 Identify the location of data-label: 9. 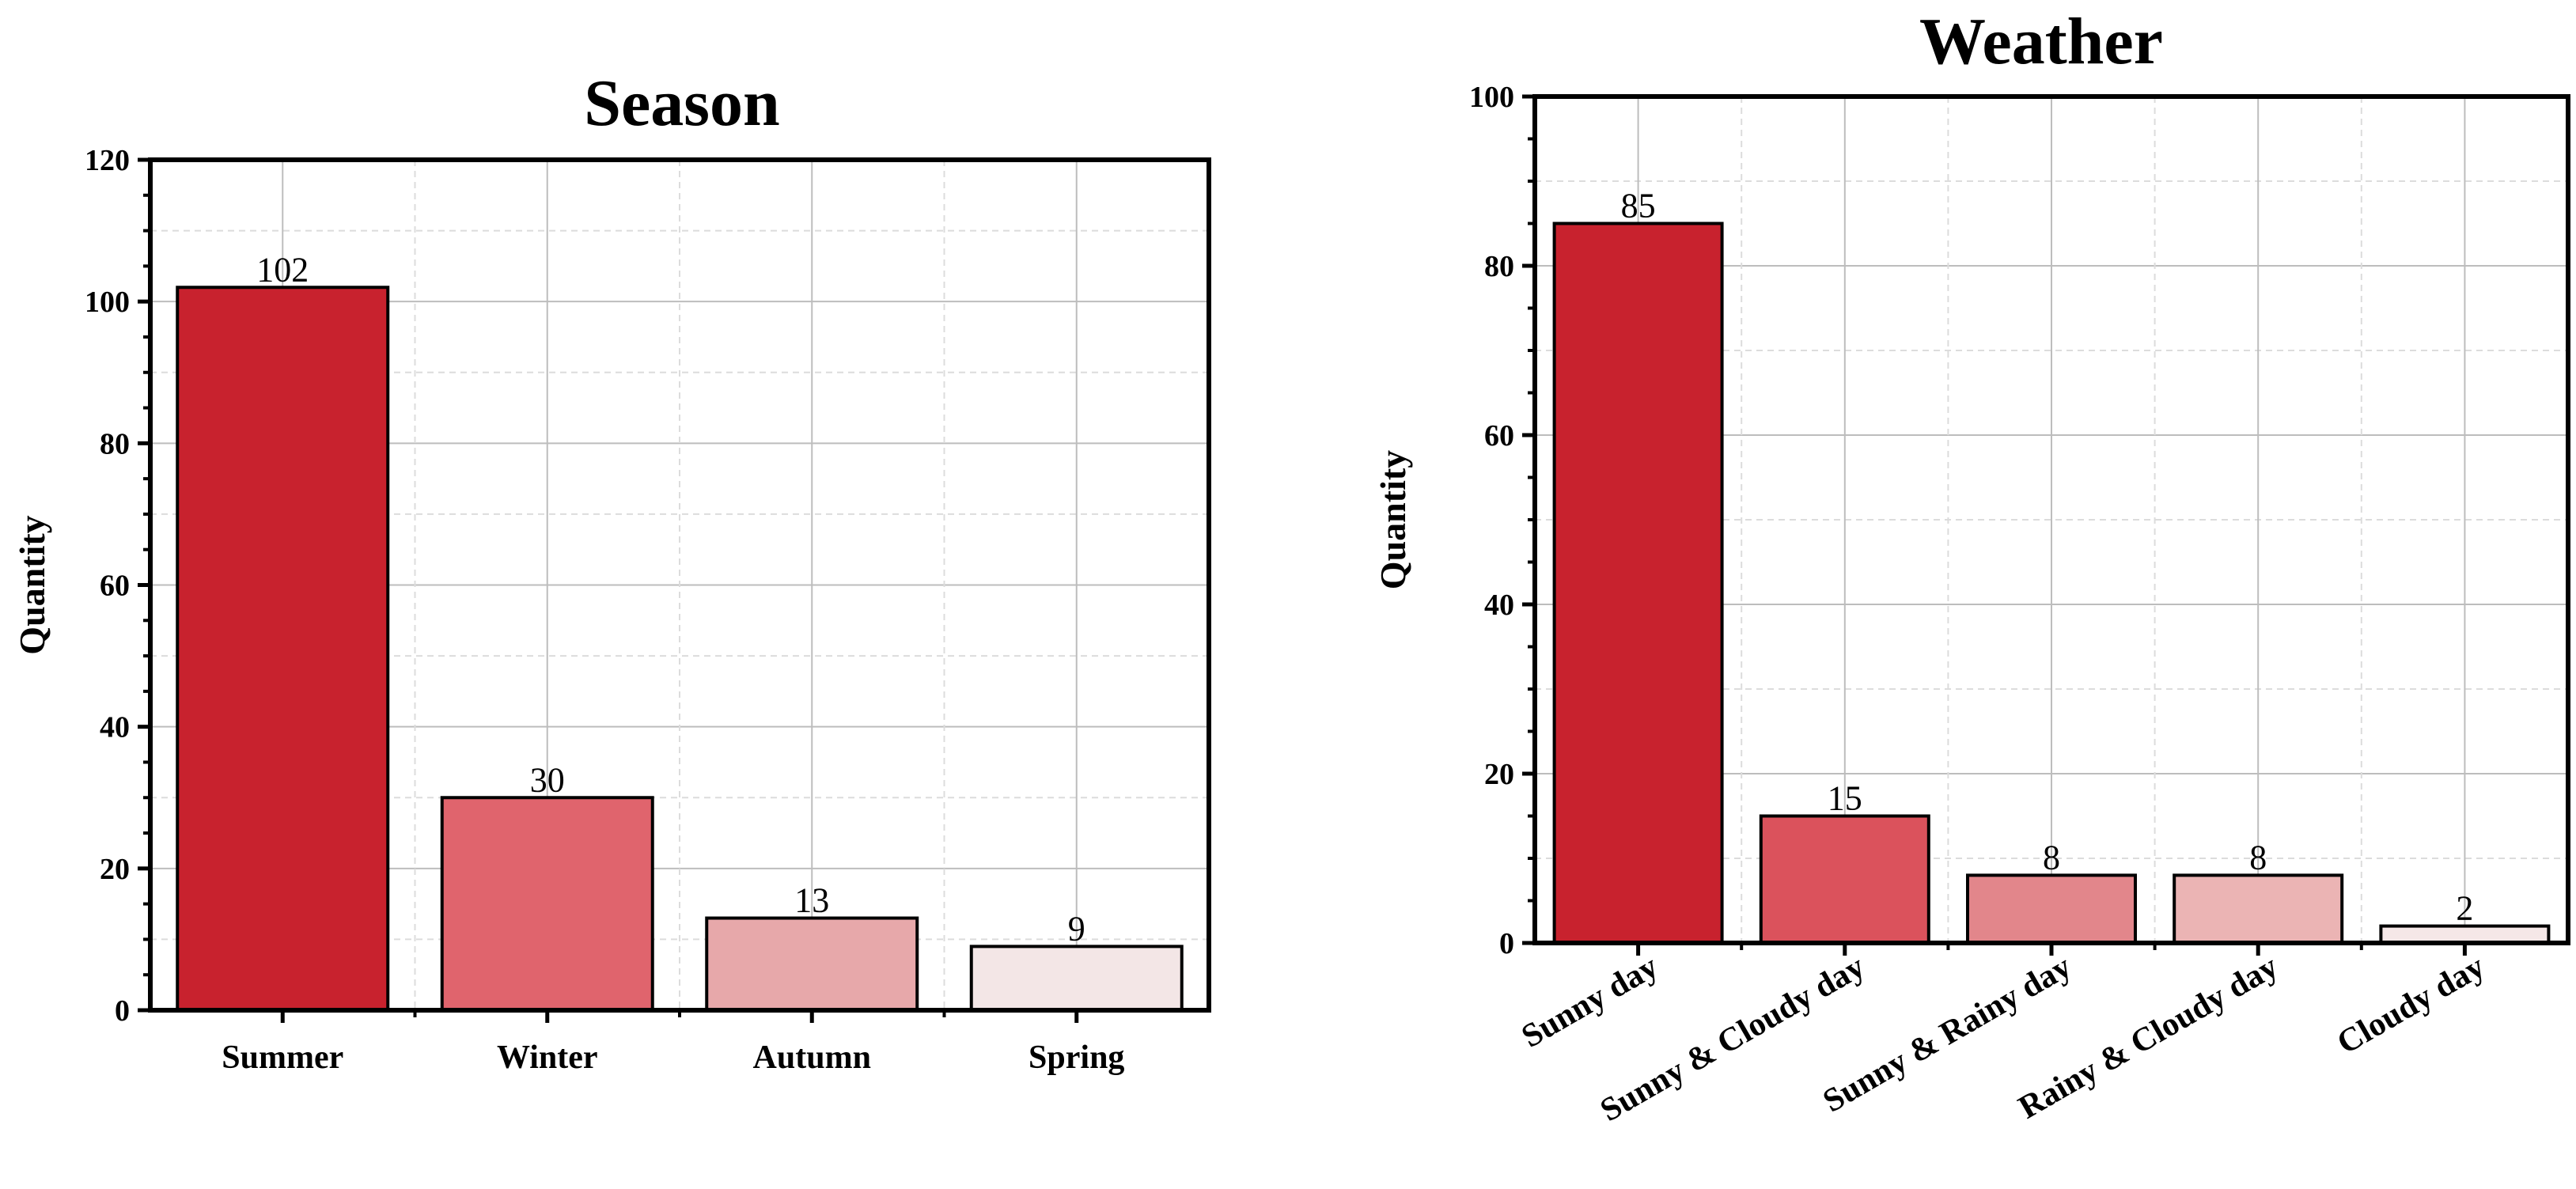
(1076, 929).